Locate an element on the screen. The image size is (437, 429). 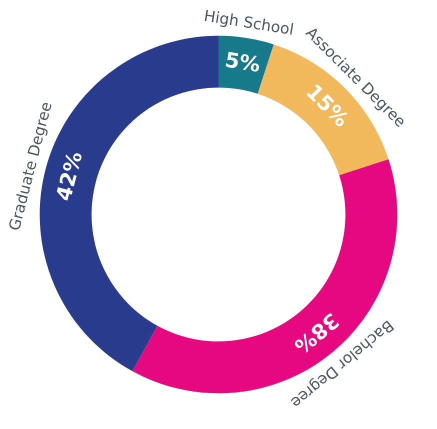
data-label: 42% is located at coordinates (68, 176).